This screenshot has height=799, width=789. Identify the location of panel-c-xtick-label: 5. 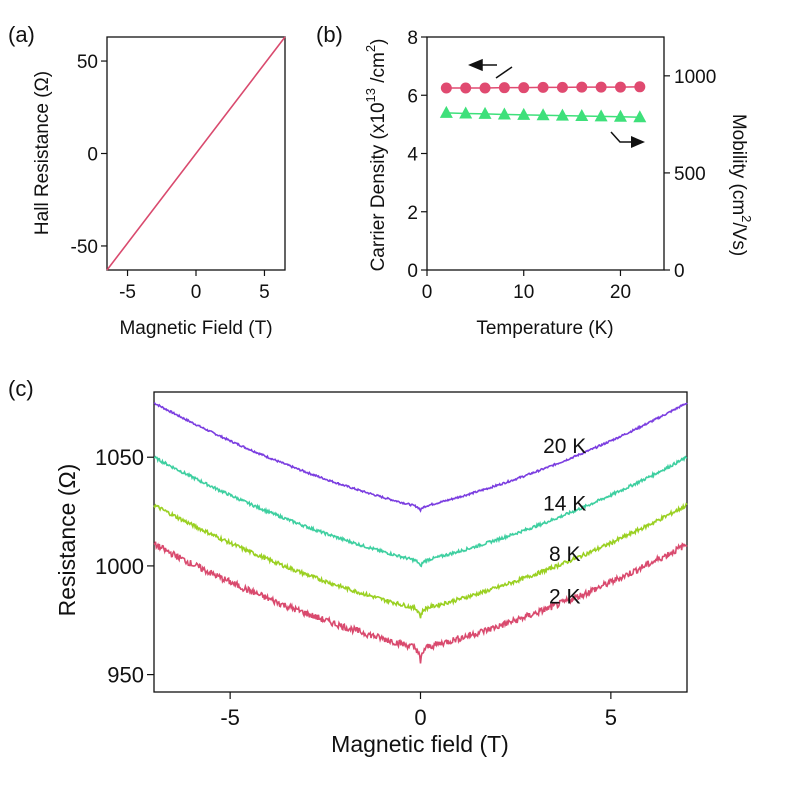
(611, 717).